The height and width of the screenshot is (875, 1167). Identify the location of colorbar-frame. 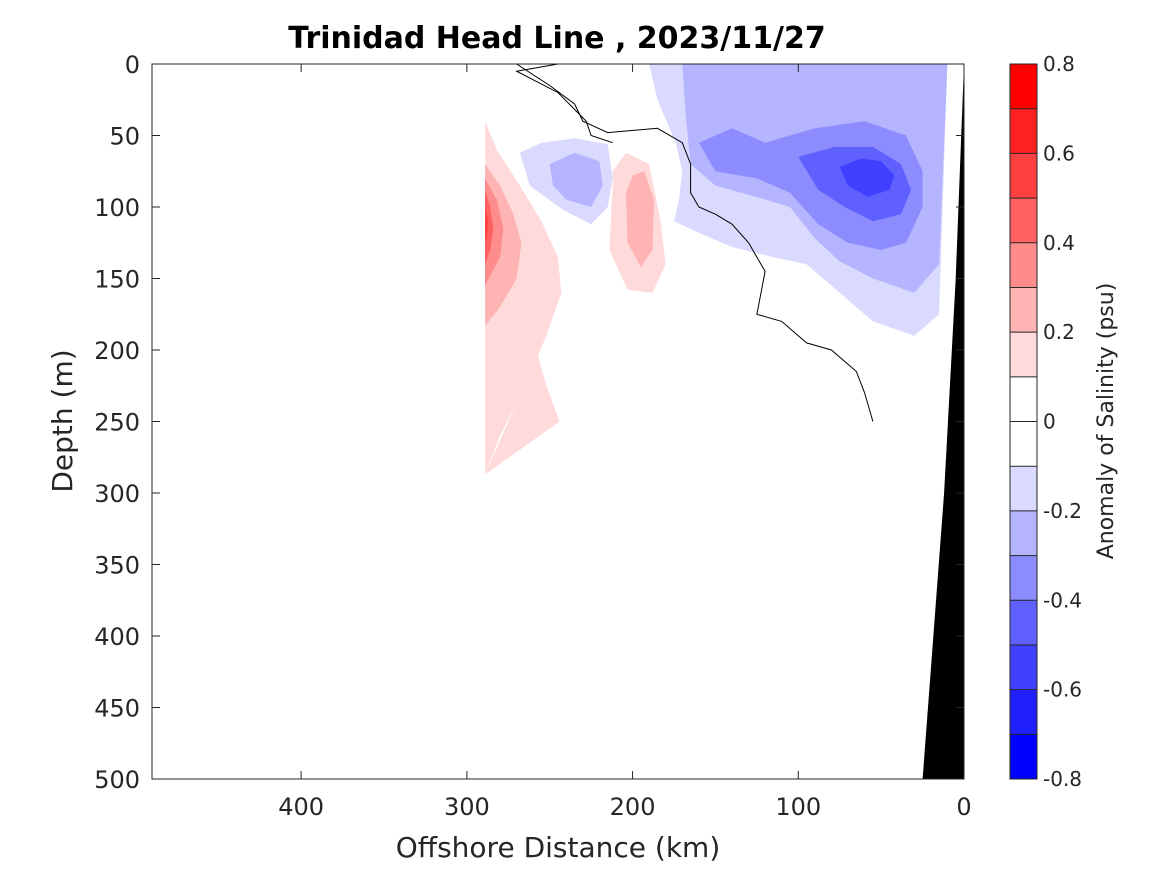
(1023, 421).